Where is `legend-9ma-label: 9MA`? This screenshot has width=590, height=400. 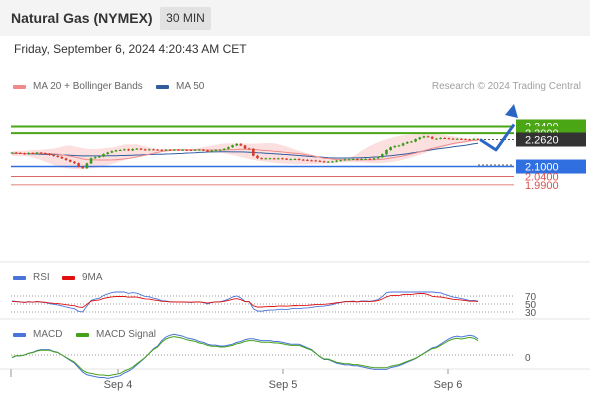 legend-9ma-label: 9MA is located at coordinates (92, 277).